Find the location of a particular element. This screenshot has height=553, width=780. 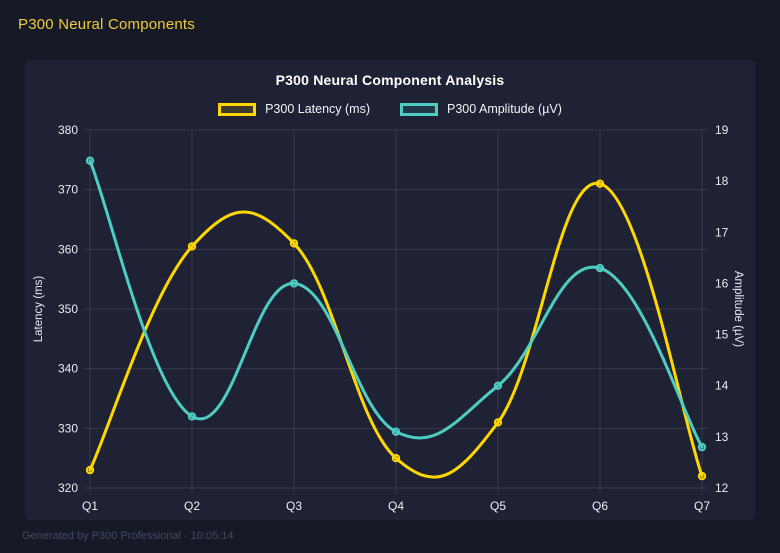

svg-text: 330 is located at coordinates (68, 428).